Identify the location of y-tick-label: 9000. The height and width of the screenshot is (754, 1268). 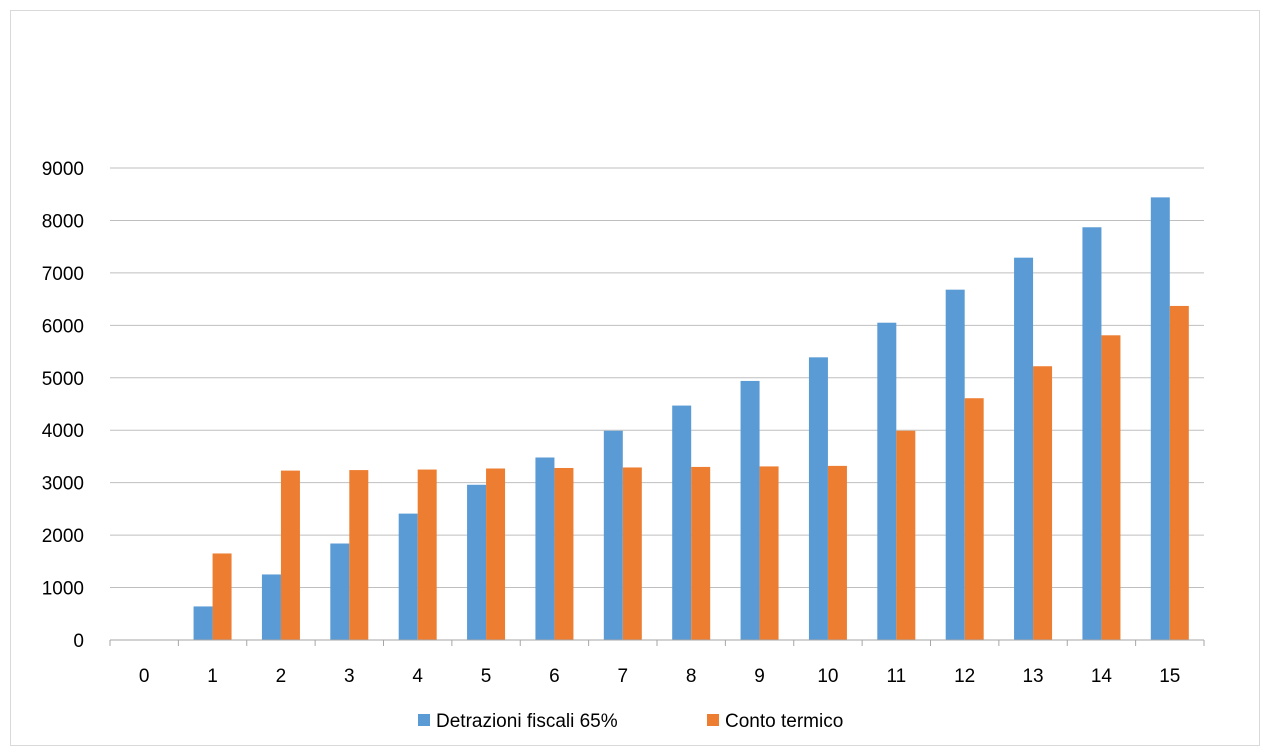
(63, 169).